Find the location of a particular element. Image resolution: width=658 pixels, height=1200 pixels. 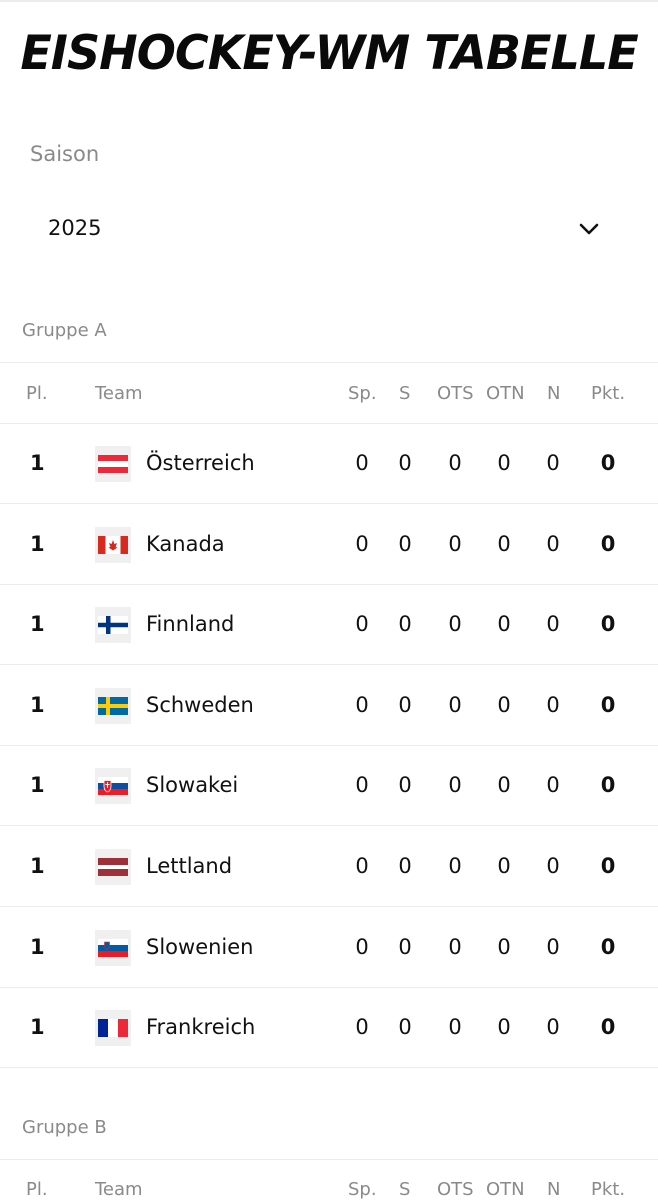

row-team-name: Lettland is located at coordinates (189, 866).